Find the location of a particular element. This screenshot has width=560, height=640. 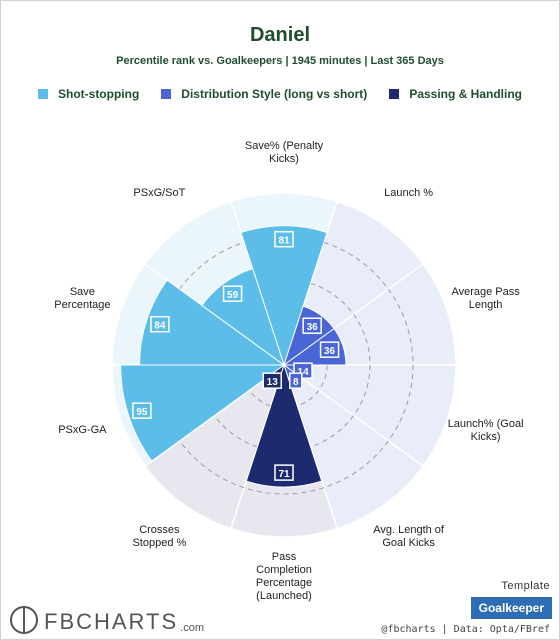

axis-label-4: Avg. Length of Goal Kicks is located at coordinates (409, 537).